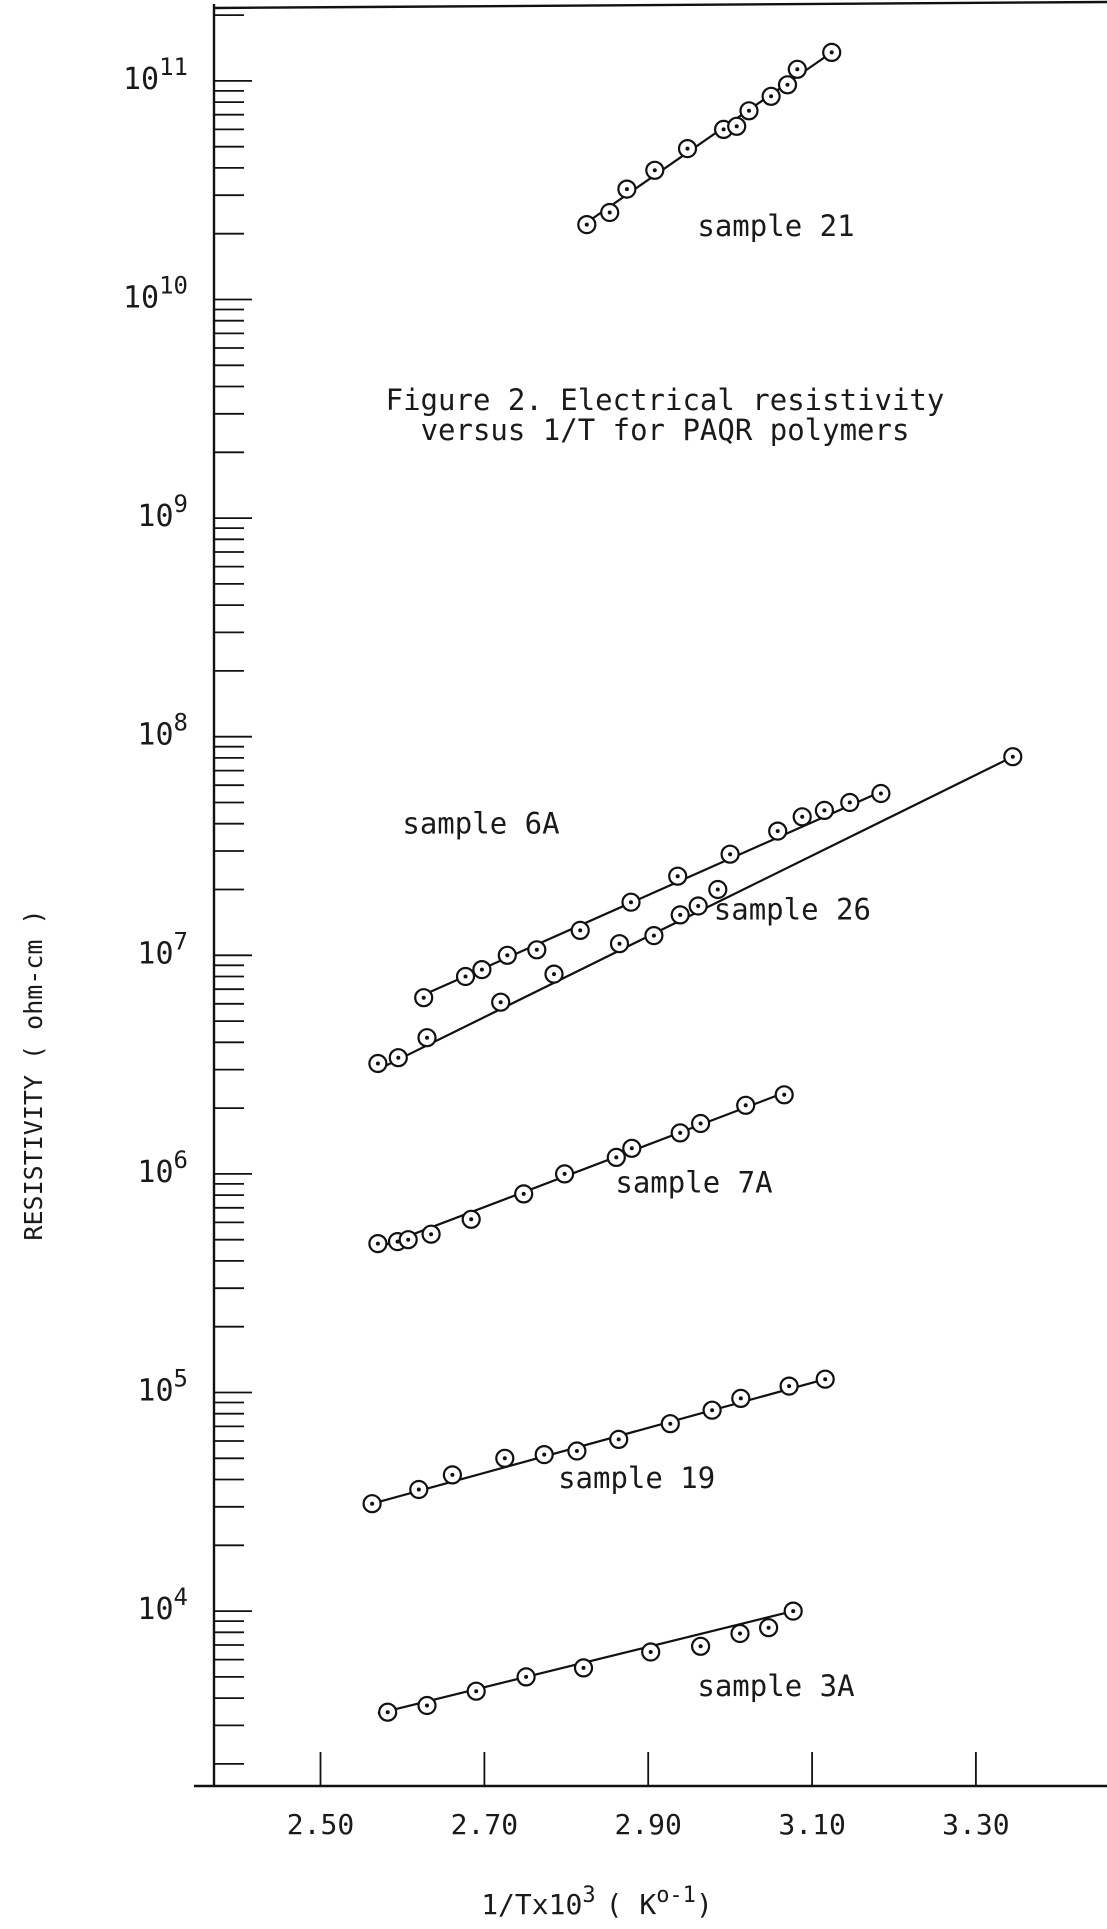 This screenshot has width=1107, height=1929. Describe the element at coordinates (811, 1824) in the screenshot. I see `x-tick-label: 3.10` at that location.